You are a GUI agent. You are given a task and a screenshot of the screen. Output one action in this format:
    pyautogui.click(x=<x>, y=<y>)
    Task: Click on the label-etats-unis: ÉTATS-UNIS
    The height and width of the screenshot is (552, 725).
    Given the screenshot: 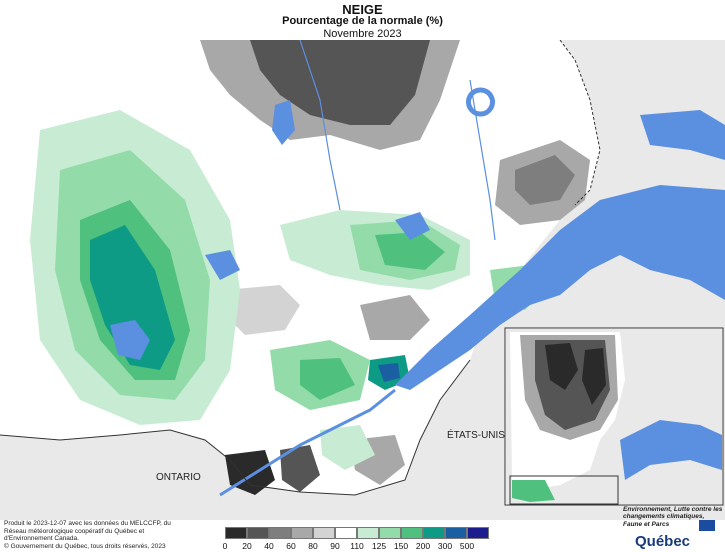 What is the action you would take?
    pyautogui.click(x=476, y=435)
    